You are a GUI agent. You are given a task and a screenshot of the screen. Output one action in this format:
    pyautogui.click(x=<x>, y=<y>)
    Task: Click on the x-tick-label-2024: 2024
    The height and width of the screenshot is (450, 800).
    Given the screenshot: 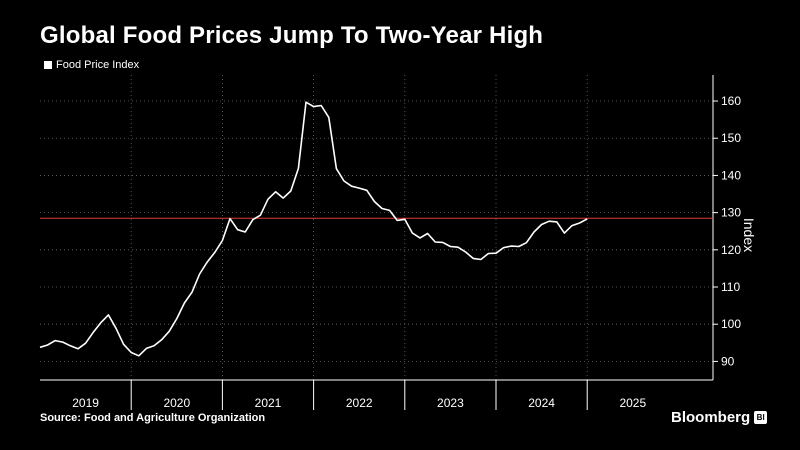 What is the action you would take?
    pyautogui.click(x=541, y=403)
    